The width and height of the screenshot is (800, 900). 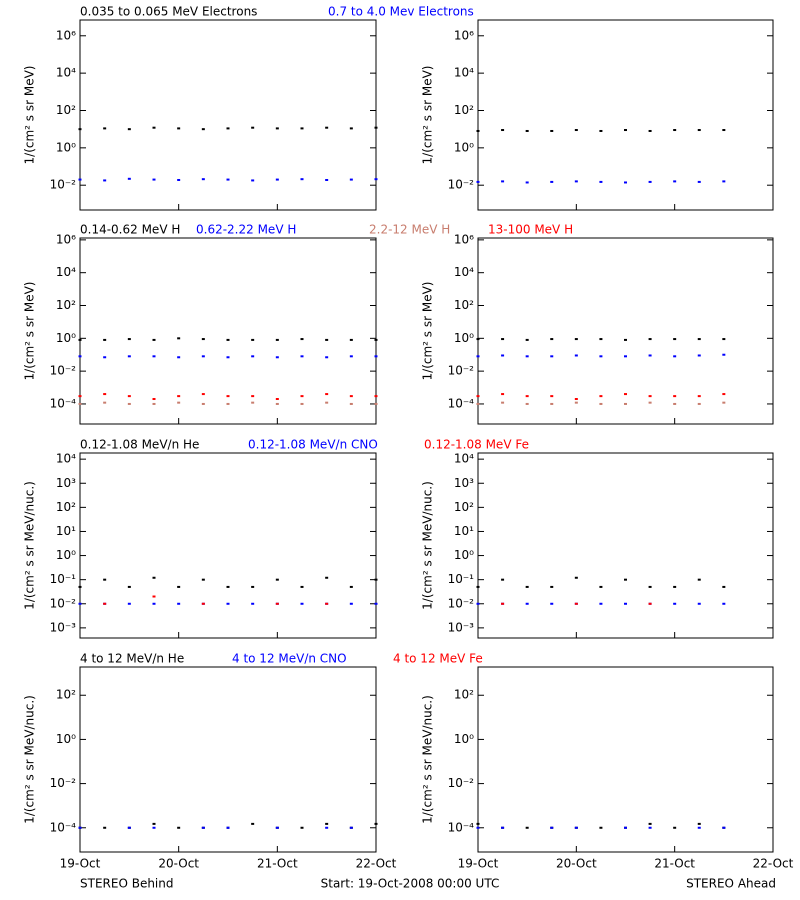 What do you see at coordinates (464, 459) in the screenshot?
I see `y-tick-label: 10⁴` at bounding box center [464, 459].